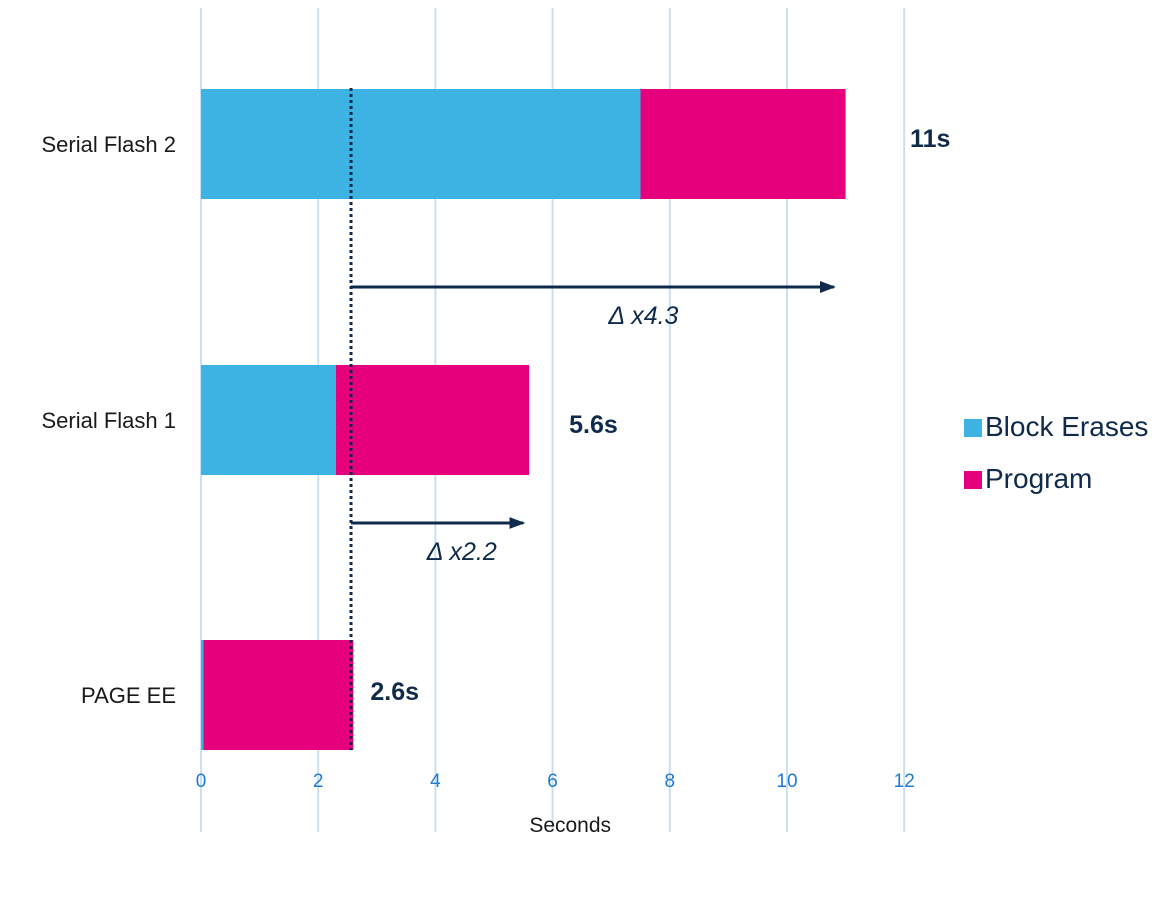  I want to click on legend-label: Program, so click(1038, 478).